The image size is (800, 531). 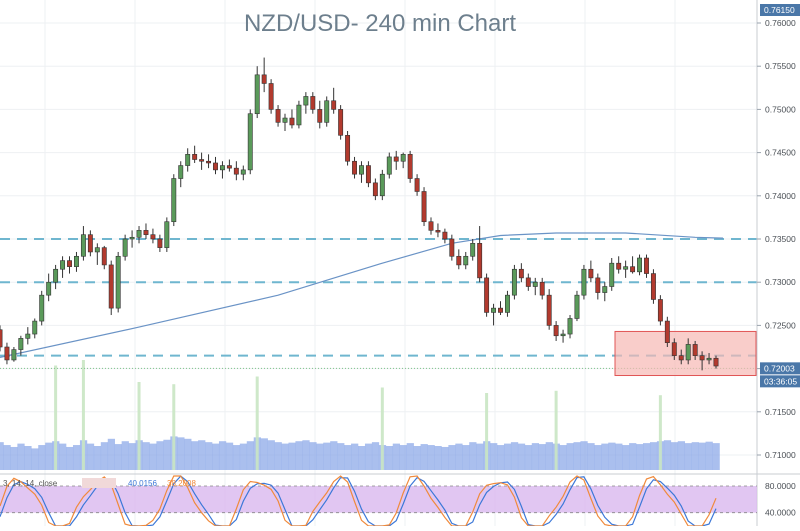 What do you see at coordinates (358, 501) in the screenshot?
I see `stochastic-d-line` at bounding box center [358, 501].